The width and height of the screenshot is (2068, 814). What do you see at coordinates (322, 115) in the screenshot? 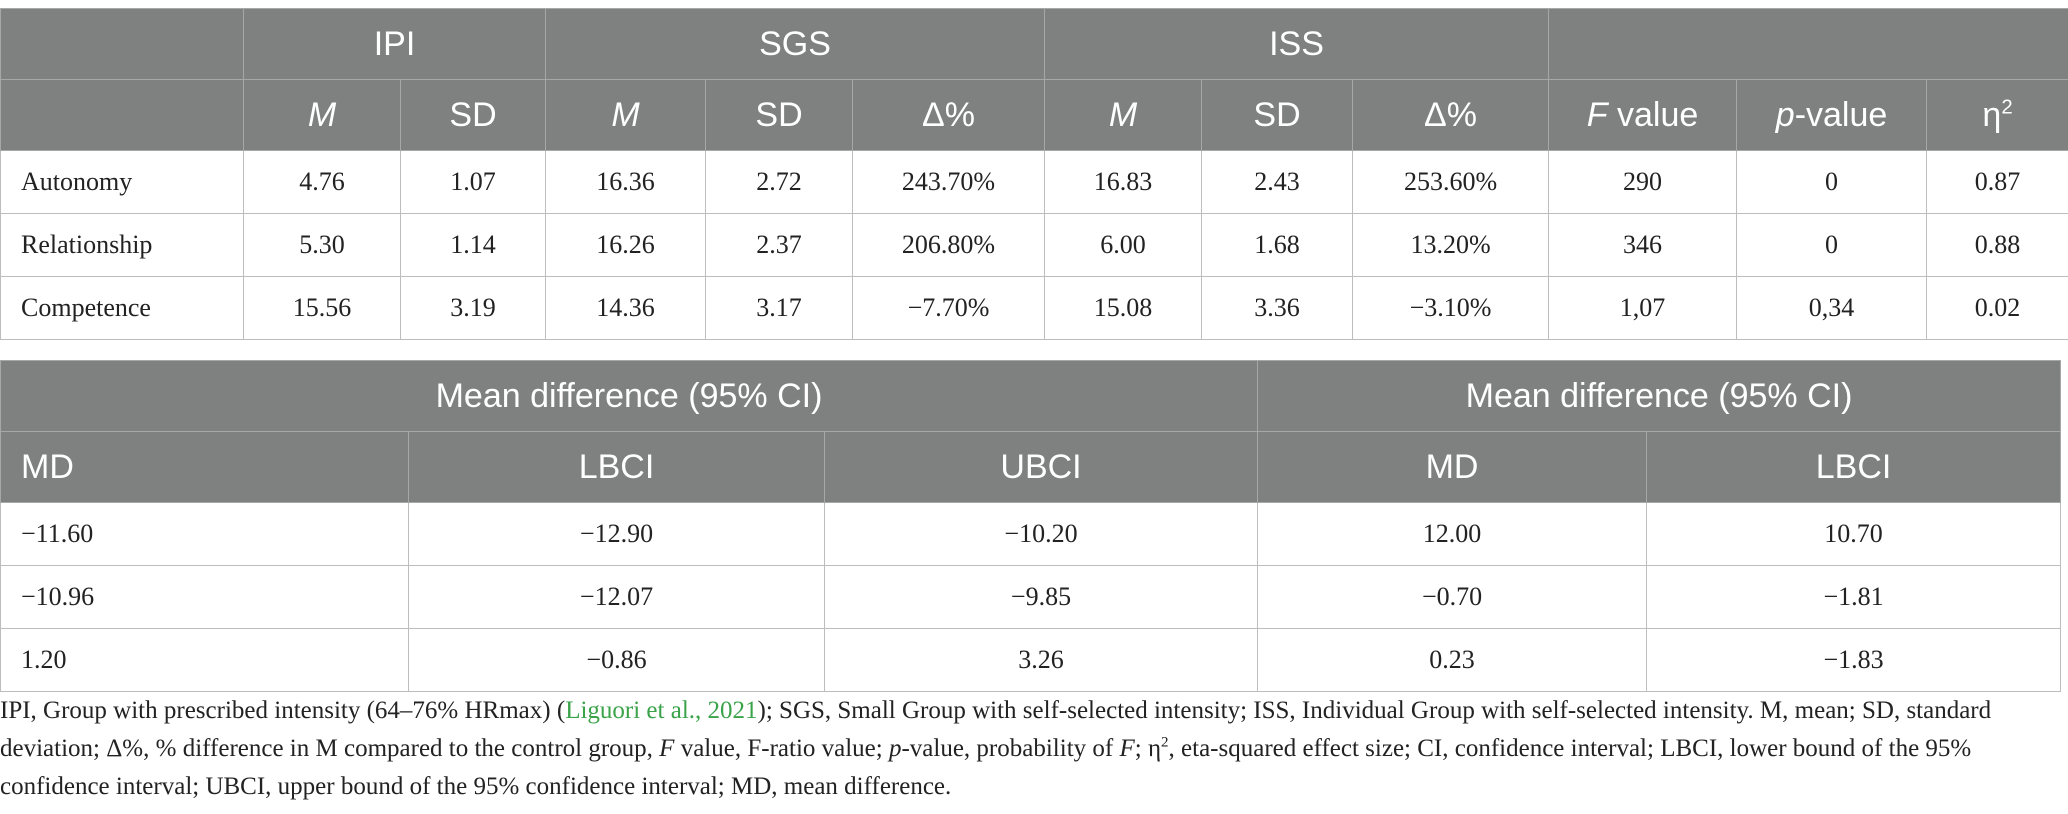
I see `ipi-m-header: M` at bounding box center [322, 115].